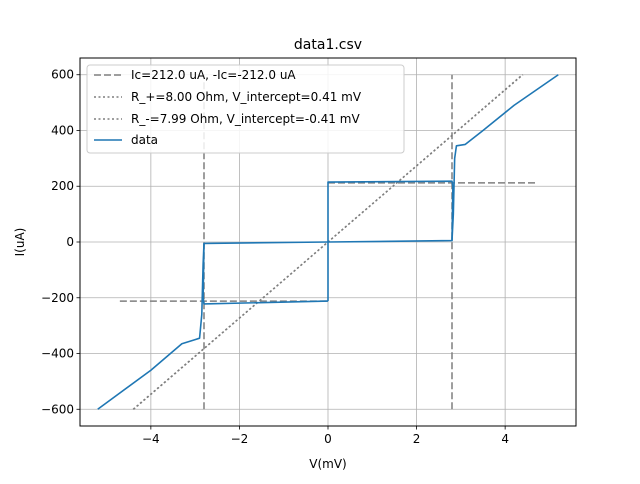 The width and height of the screenshot is (640, 484). I want to click on legend-label-ic: Ic=212.0 uA, -Ic=-212.0 uA, so click(213, 75).